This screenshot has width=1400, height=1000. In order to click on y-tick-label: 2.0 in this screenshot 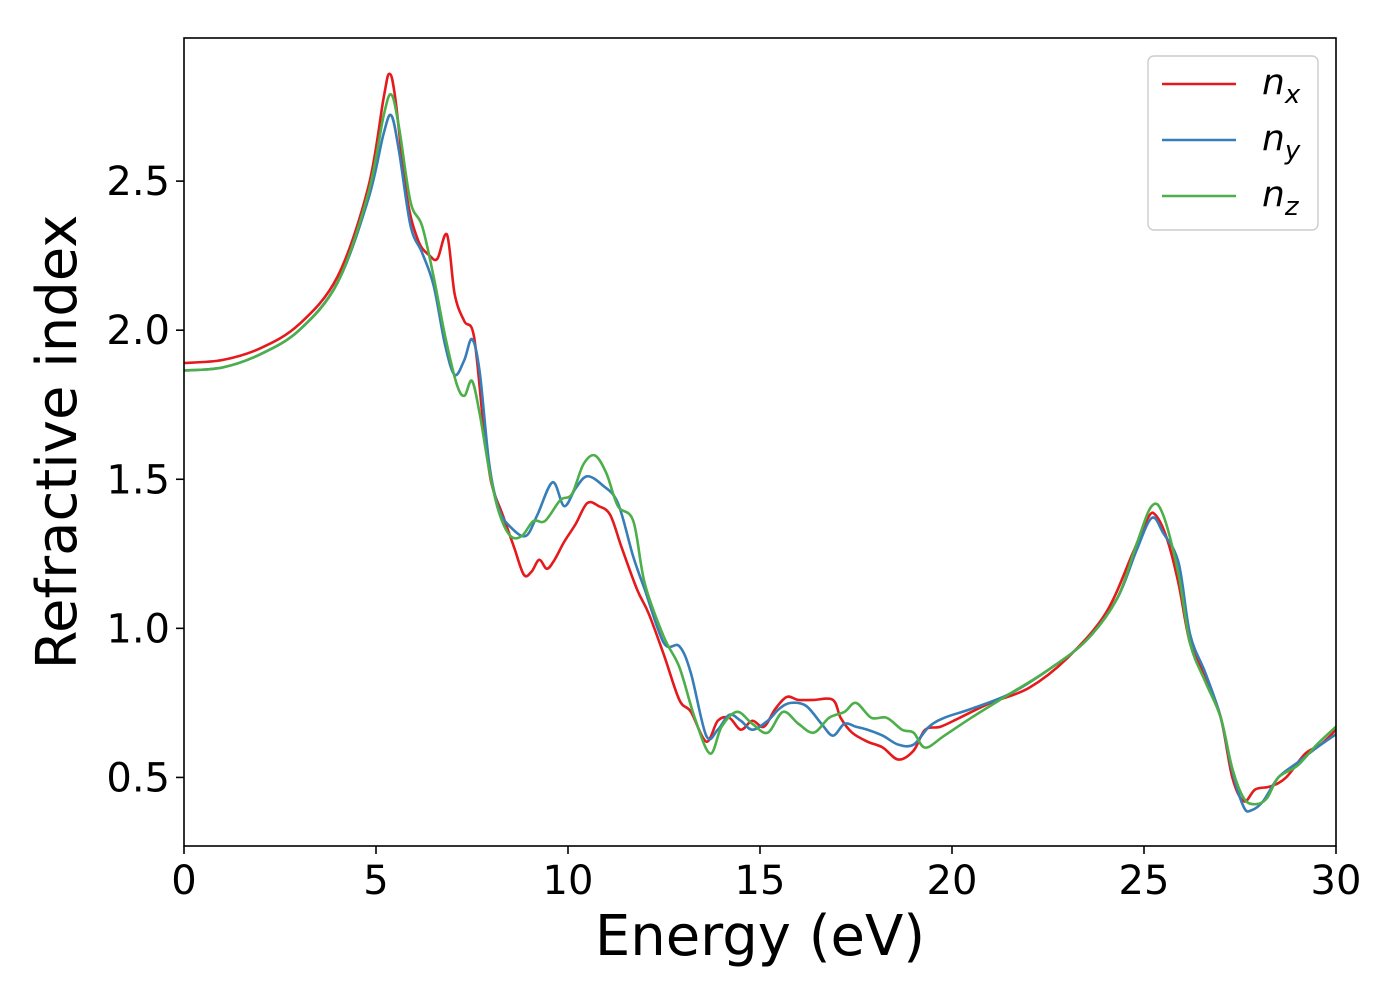, I will do `click(138, 331)`.